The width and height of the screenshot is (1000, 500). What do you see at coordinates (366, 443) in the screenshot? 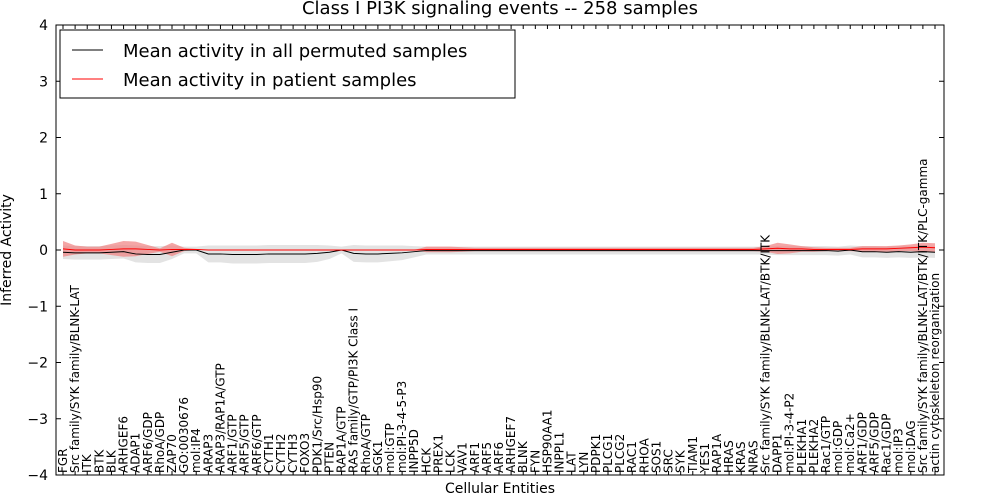
I see `x-tick-label: RhoA/GTP` at bounding box center [366, 443].